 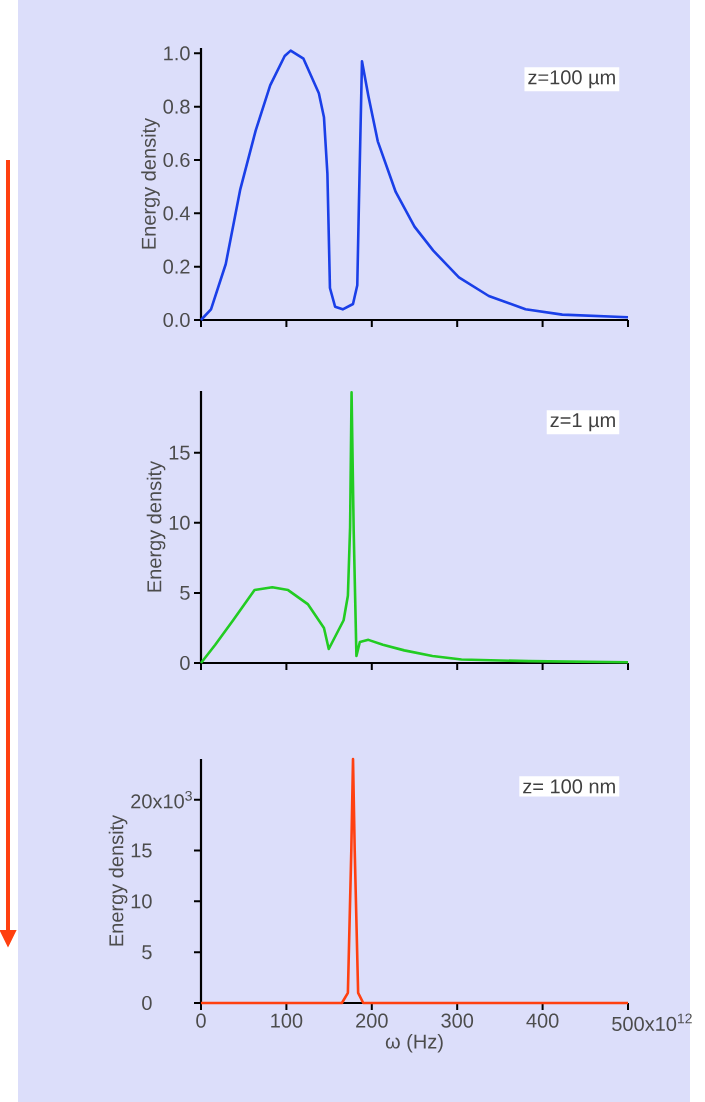 What do you see at coordinates (457, 1020) in the screenshot?
I see `x-tick-label: 300` at bounding box center [457, 1020].